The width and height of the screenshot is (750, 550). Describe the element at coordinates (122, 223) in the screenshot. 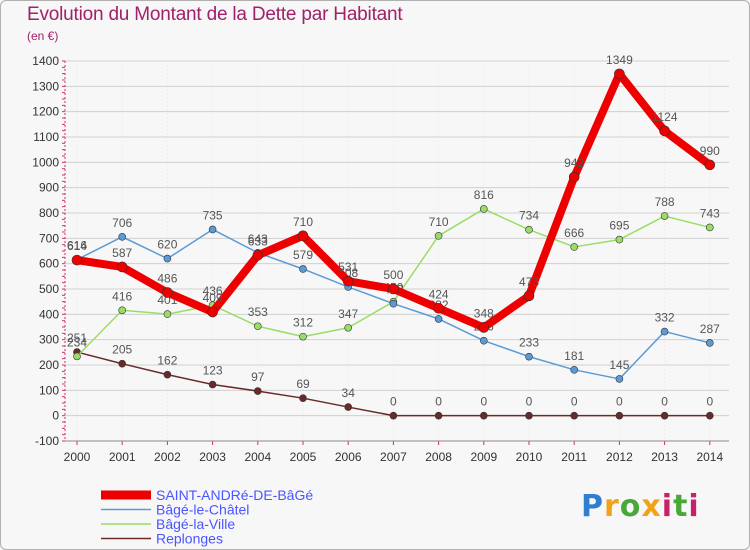

I see `data-label: 706` at that location.